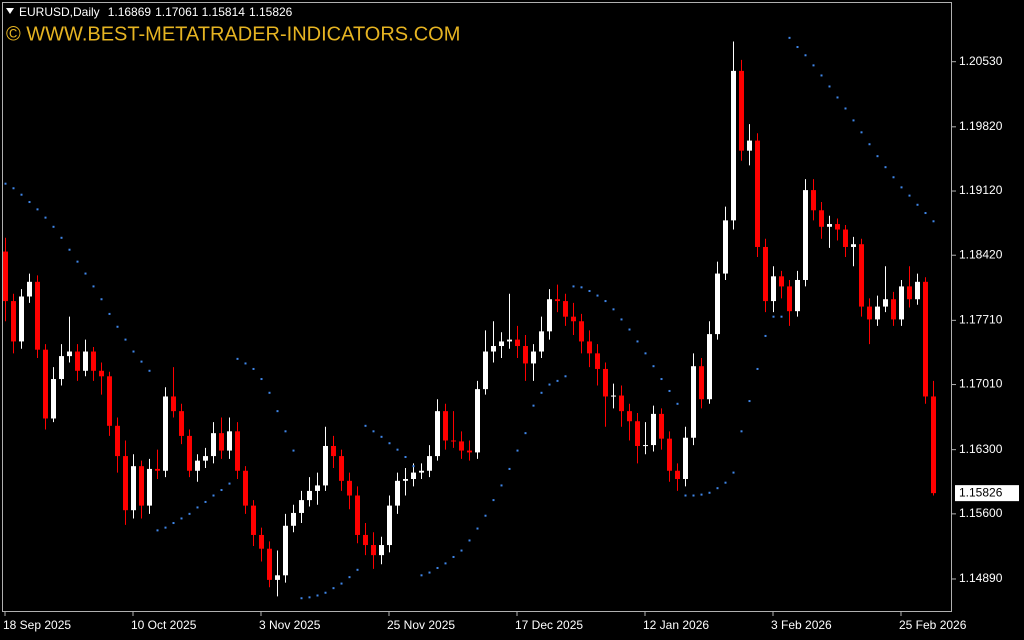 Image resolution: width=1024 pixels, height=640 pixels. What do you see at coordinates (37, 625) in the screenshot?
I see `x-tick-label: 18 Sep 2025` at bounding box center [37, 625].